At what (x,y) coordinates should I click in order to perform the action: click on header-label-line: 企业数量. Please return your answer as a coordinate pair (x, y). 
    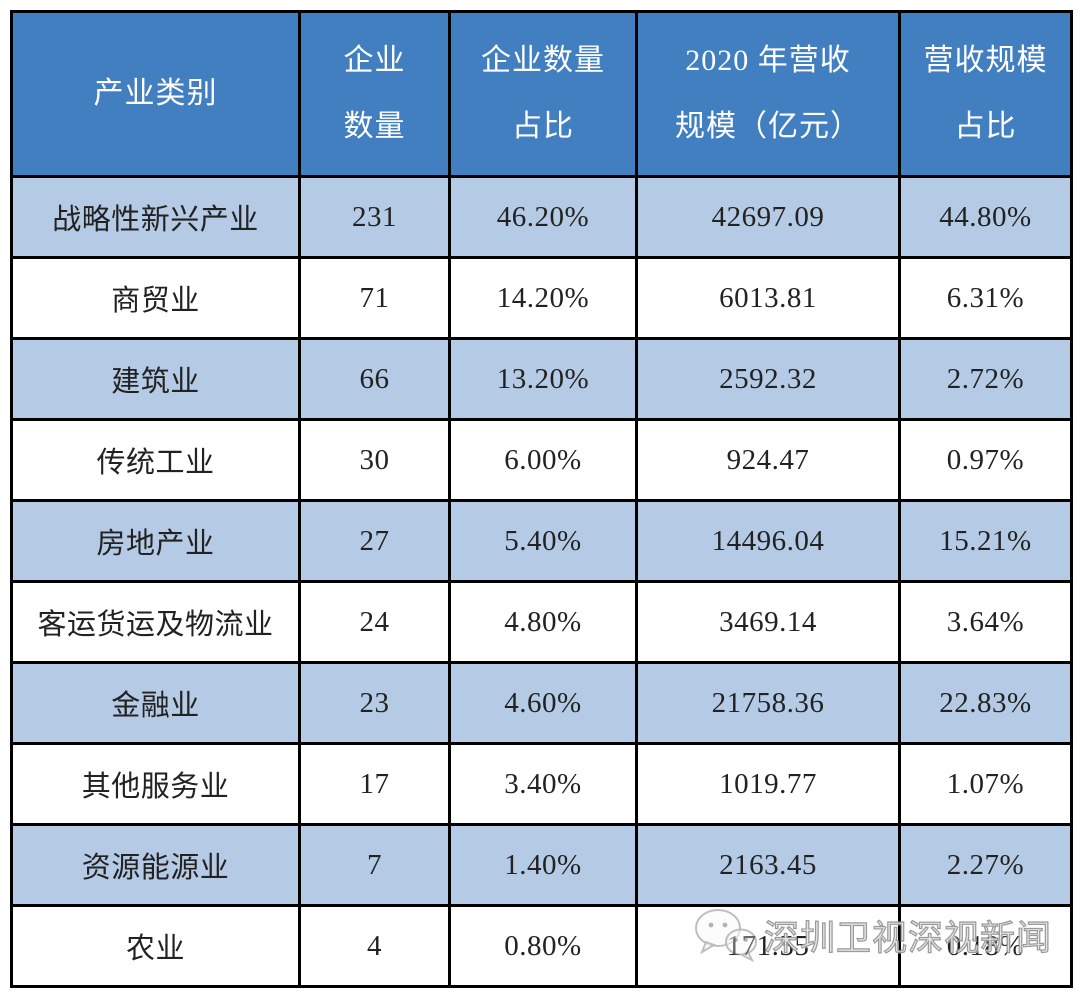
    Looking at the image, I should click on (543, 60).